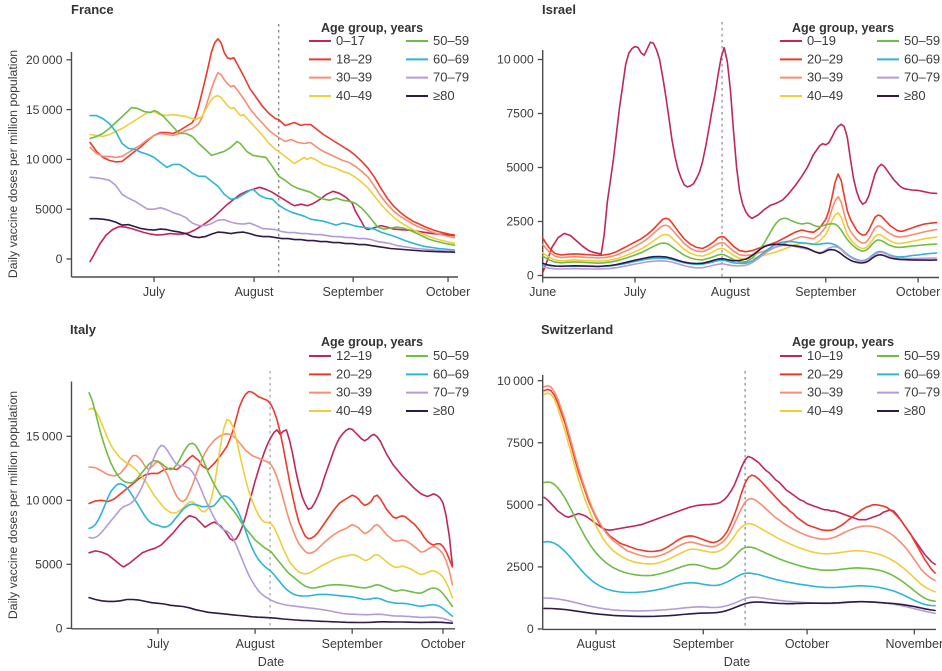 Image resolution: width=942 pixels, height=671 pixels. I want to click on series-line-20–29, so click(739, 481).